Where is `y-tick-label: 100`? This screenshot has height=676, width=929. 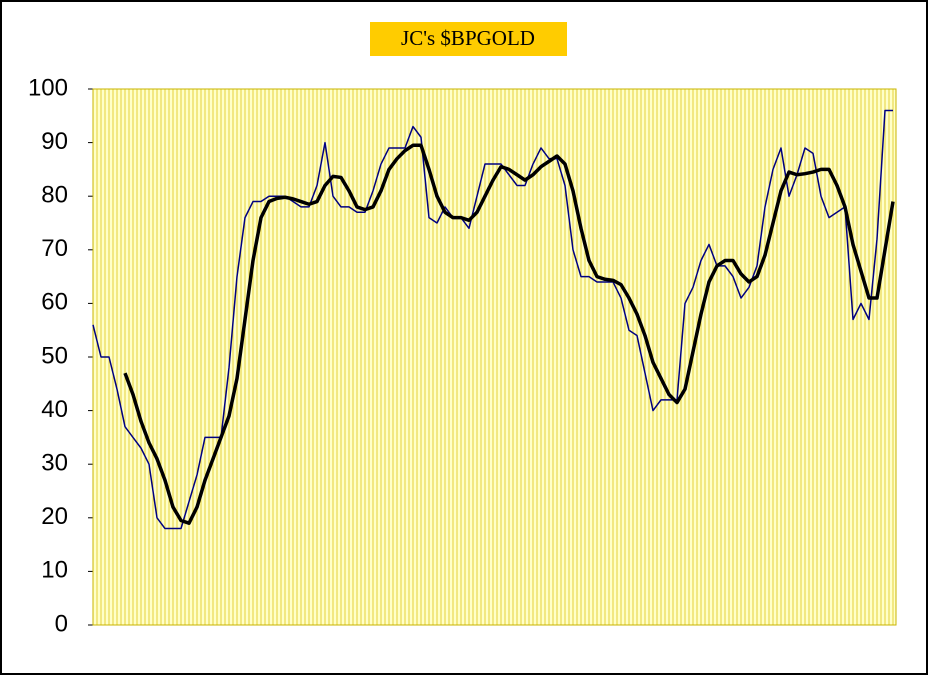 y-tick-label: 100 is located at coordinates (48, 87).